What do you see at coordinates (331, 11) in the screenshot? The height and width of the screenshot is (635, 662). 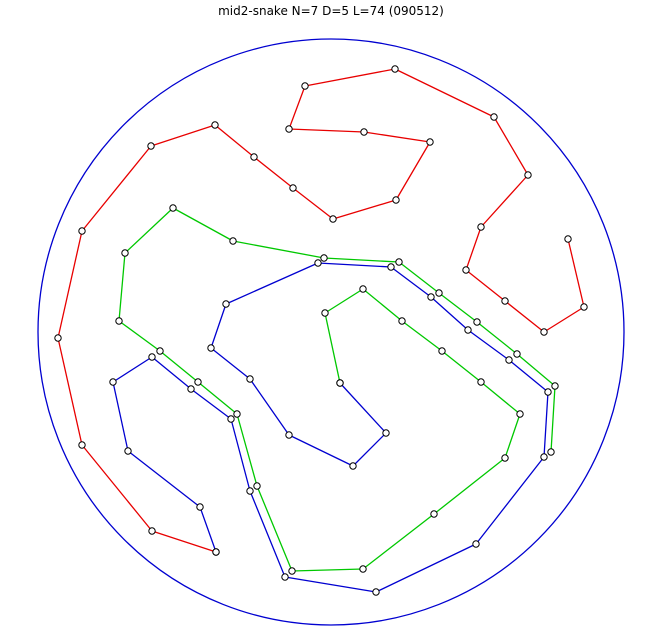 I see `plot-title: mid2-snake N=7 D=5 L=74 (090512)` at bounding box center [331, 11].